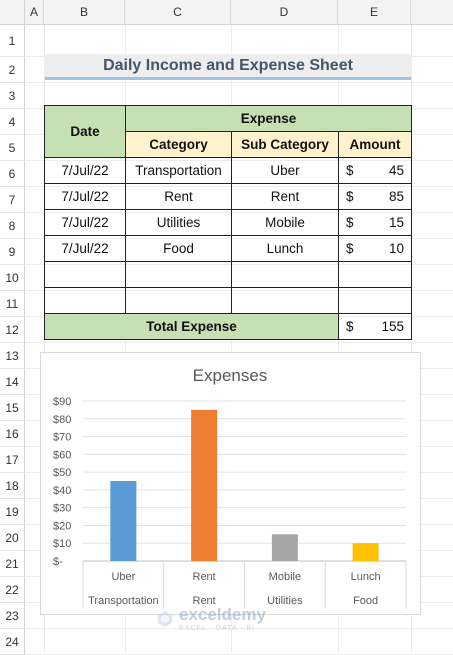 This screenshot has height=655, width=453. I want to click on amount-cell: $85, so click(375, 196).